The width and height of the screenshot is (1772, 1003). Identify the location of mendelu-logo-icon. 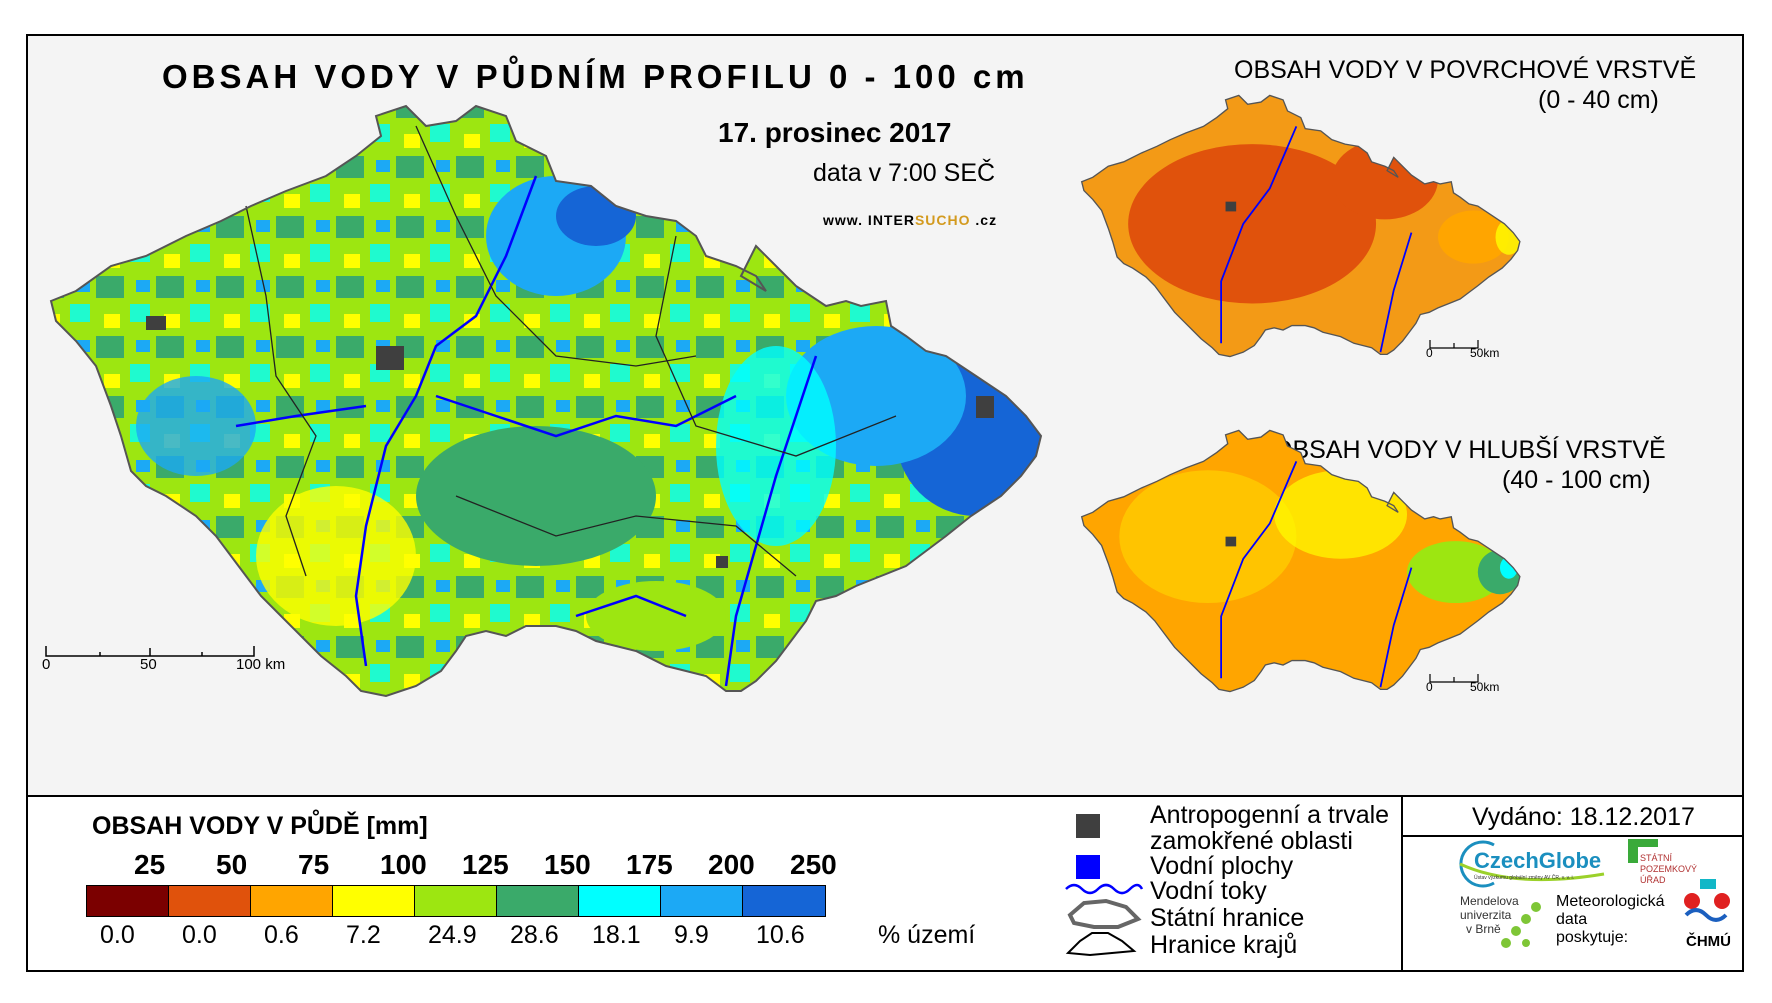
(1521, 925).